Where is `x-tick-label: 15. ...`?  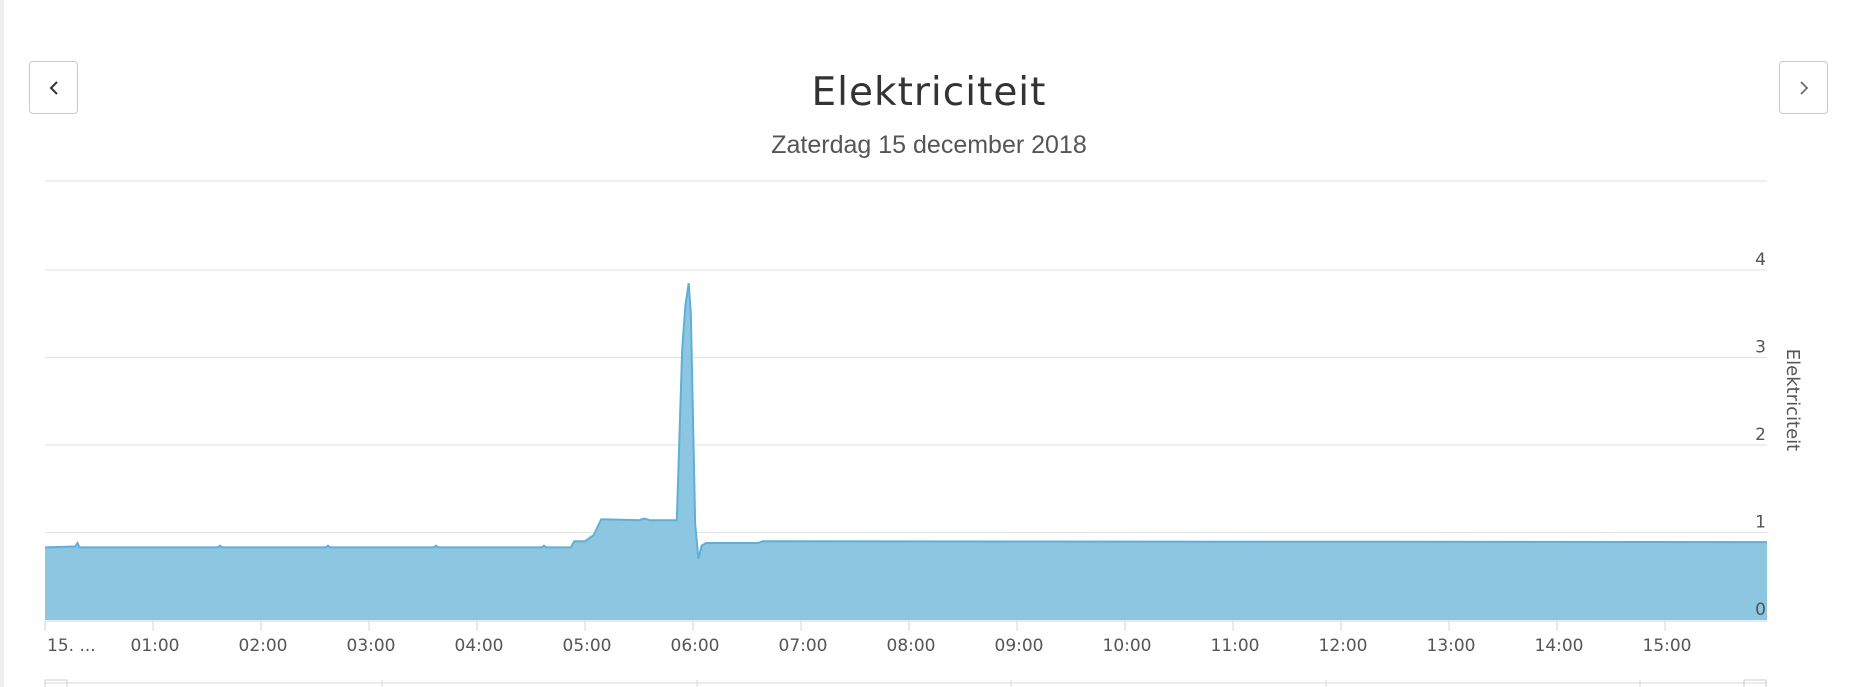 x-tick-label: 15. ... is located at coordinates (71, 646).